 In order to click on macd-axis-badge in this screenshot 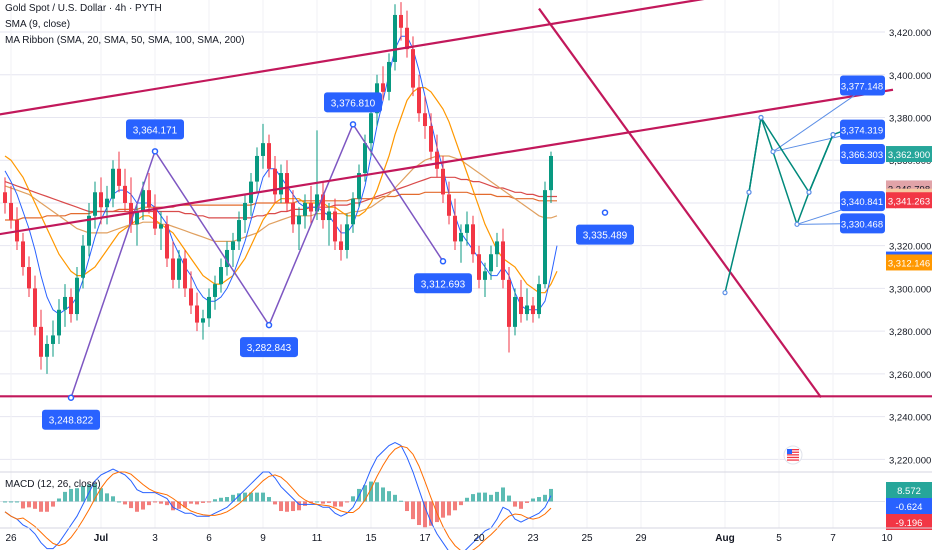, I will do `click(909, 522)`.